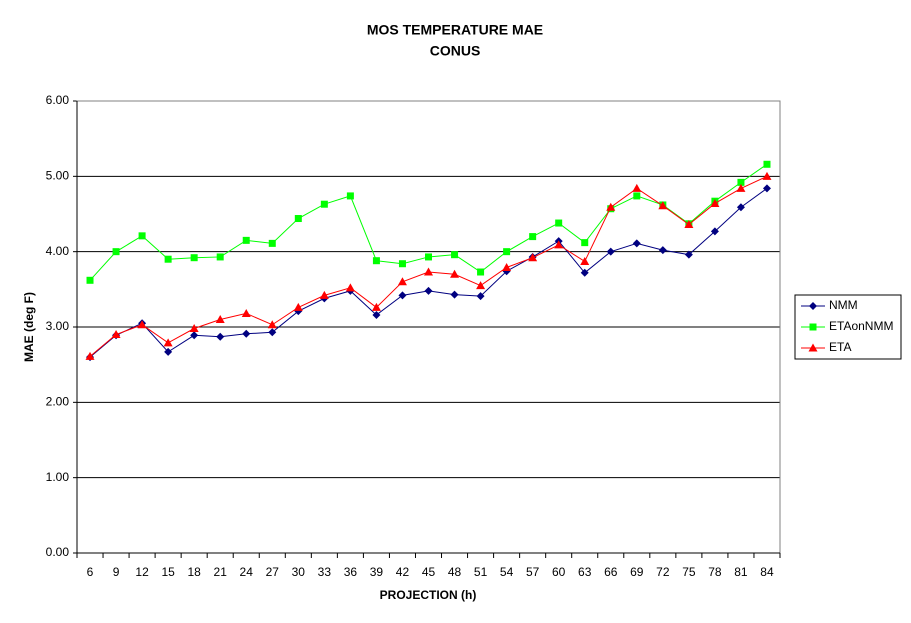 Image resolution: width=911 pixels, height=623 pixels. I want to click on series-line, so click(428, 222).